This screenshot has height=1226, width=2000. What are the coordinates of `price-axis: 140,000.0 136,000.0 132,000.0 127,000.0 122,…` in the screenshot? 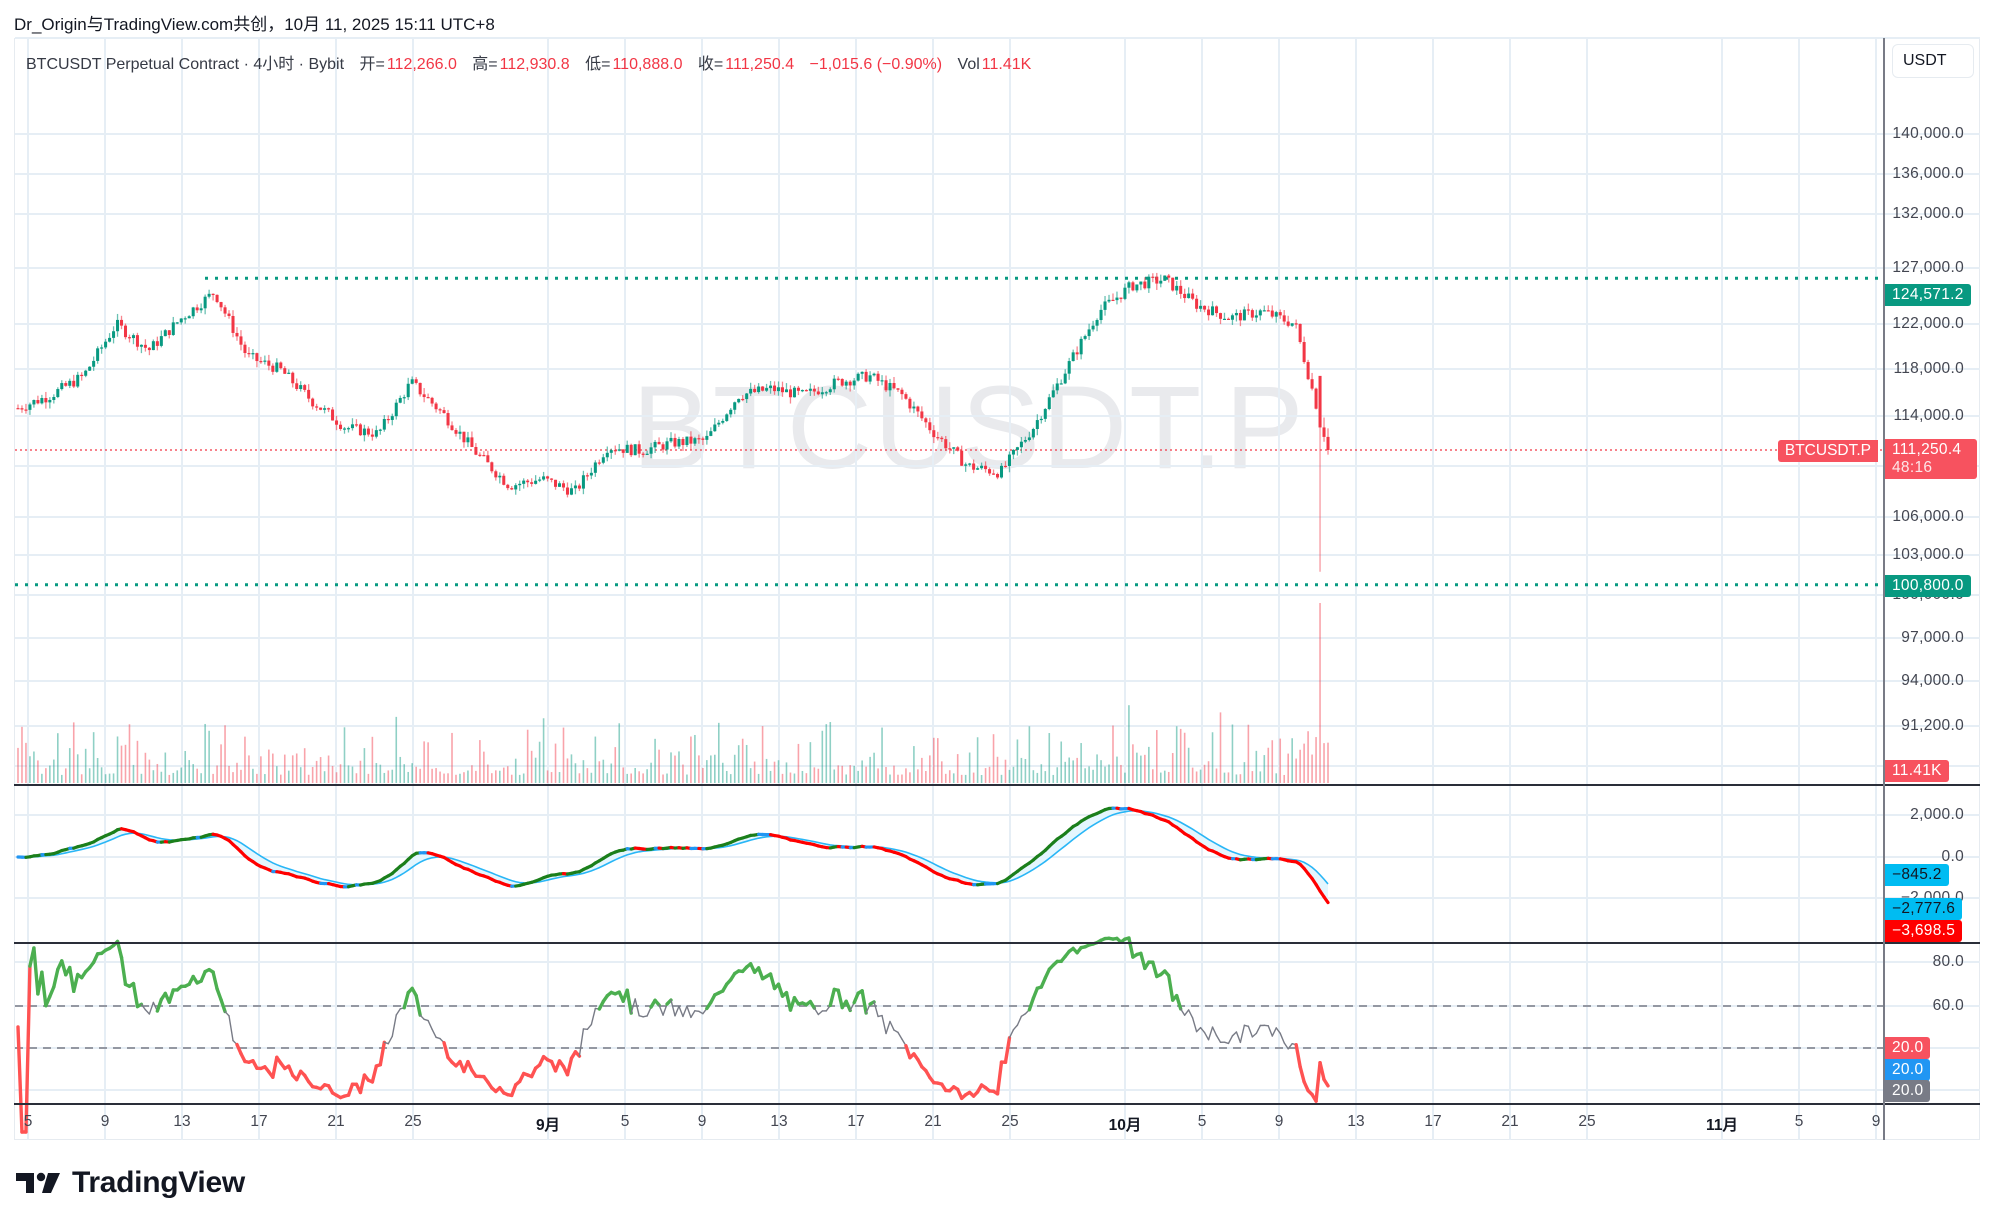 It's located at (1932, 570).